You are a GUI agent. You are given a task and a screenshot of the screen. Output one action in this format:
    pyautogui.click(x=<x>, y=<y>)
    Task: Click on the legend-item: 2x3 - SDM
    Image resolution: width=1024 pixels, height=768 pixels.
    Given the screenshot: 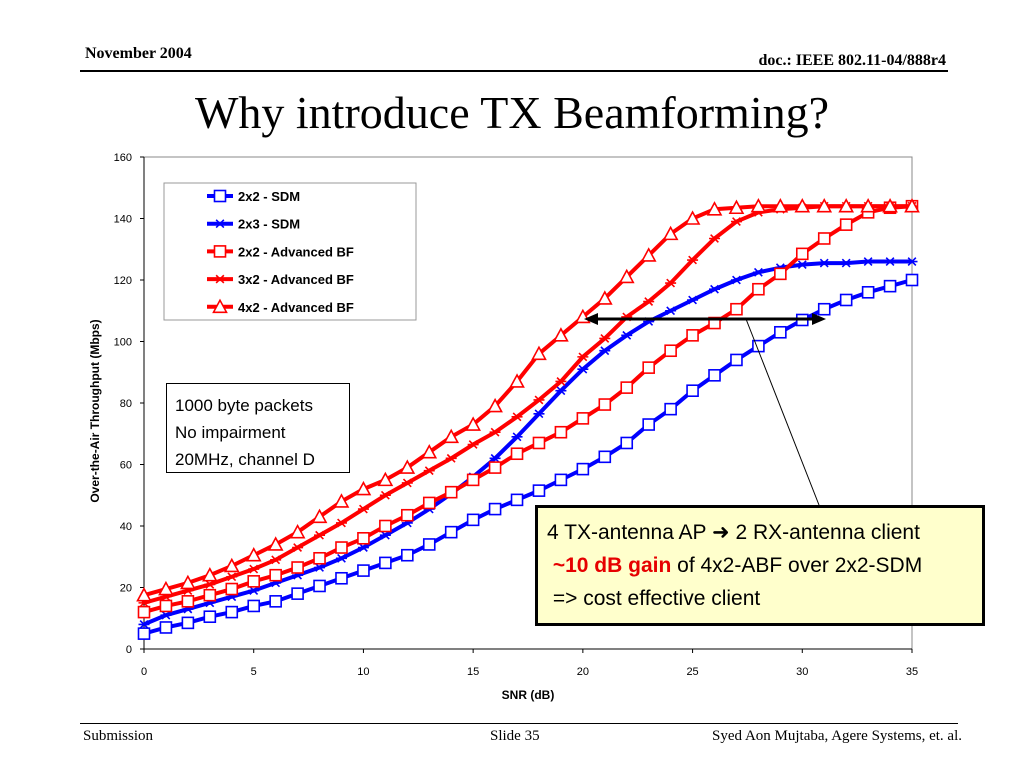 What is the action you would take?
    pyautogui.click(x=253, y=224)
    